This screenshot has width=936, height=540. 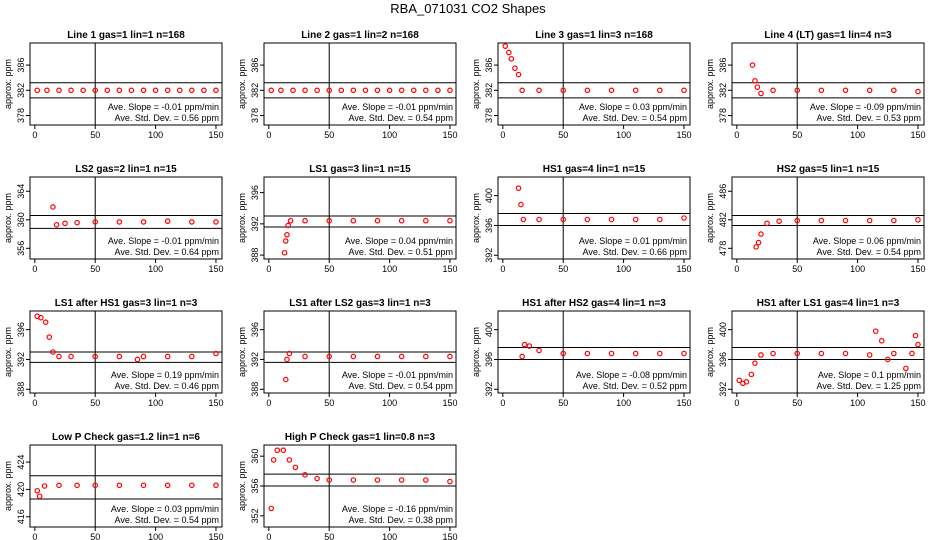 I want to click on chart-title: Line 1 gas=1 lin=1 n=168, so click(x=126, y=35).